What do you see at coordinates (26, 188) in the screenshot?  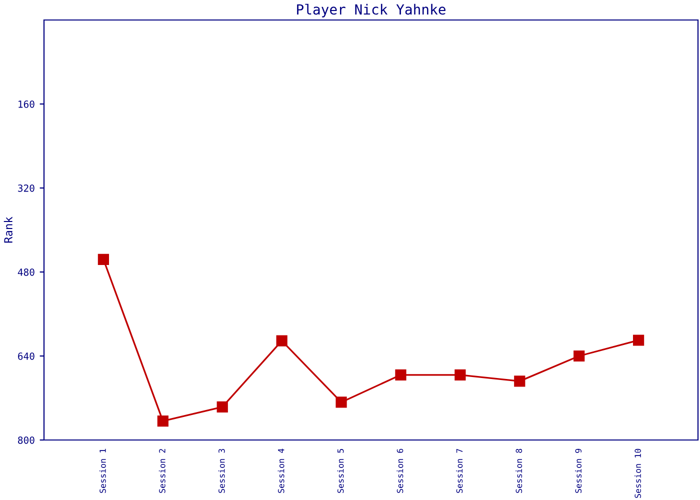 I see `y-tick-label: 320` at bounding box center [26, 188].